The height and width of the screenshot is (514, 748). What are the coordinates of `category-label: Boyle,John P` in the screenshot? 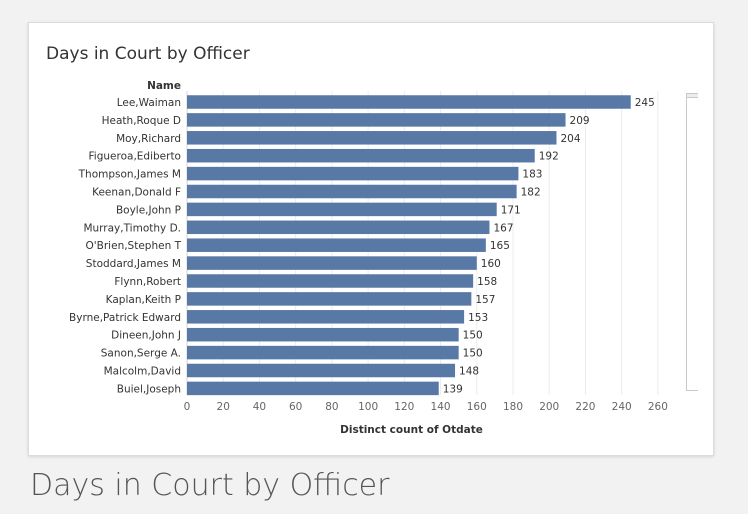 It's located at (148, 210).